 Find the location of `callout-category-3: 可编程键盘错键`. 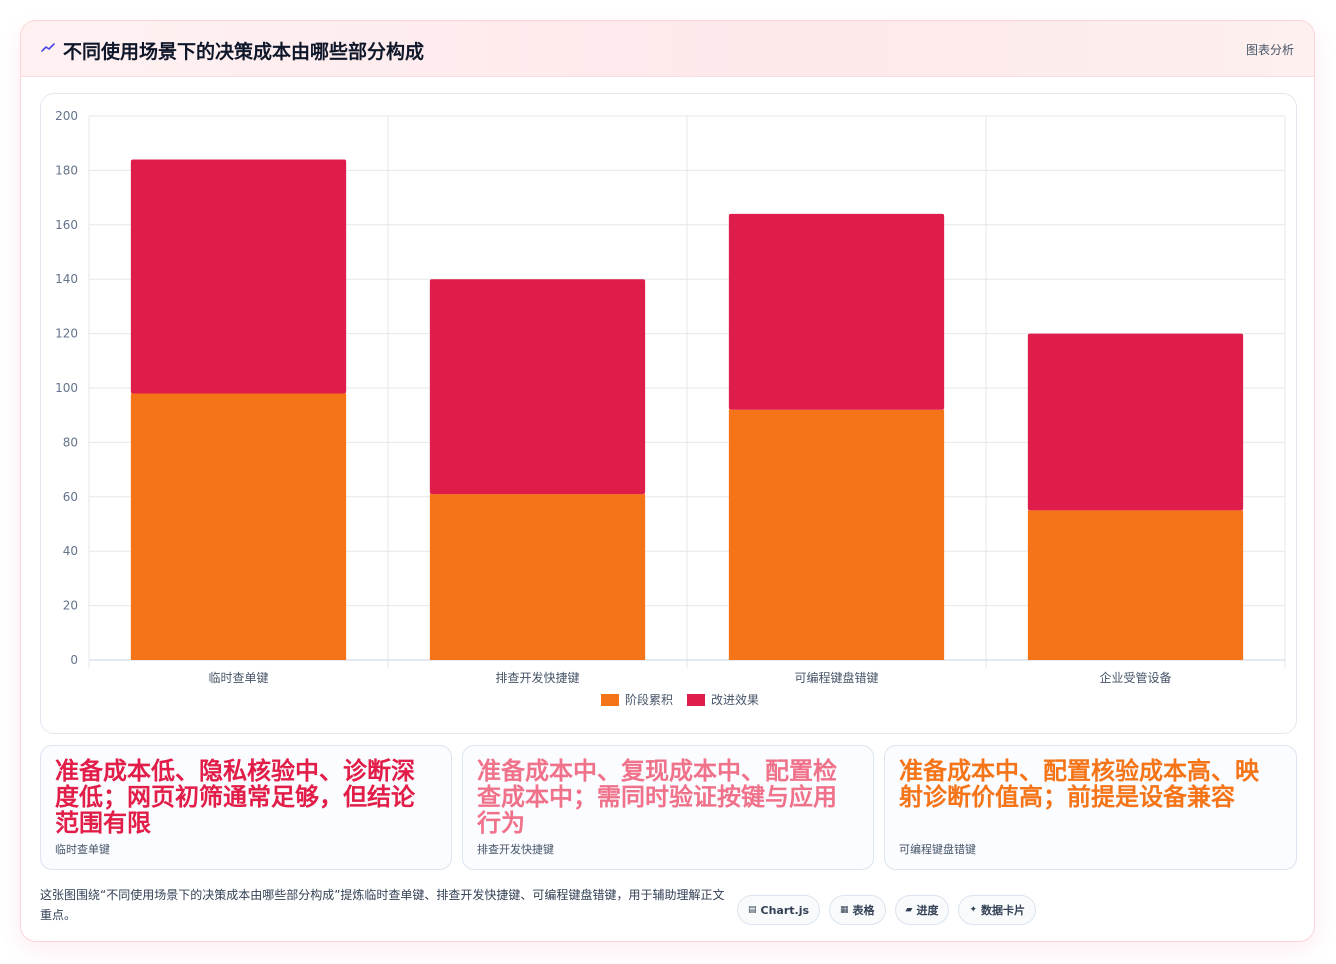

callout-category-3: 可编程键盘错键 is located at coordinates (937, 849).